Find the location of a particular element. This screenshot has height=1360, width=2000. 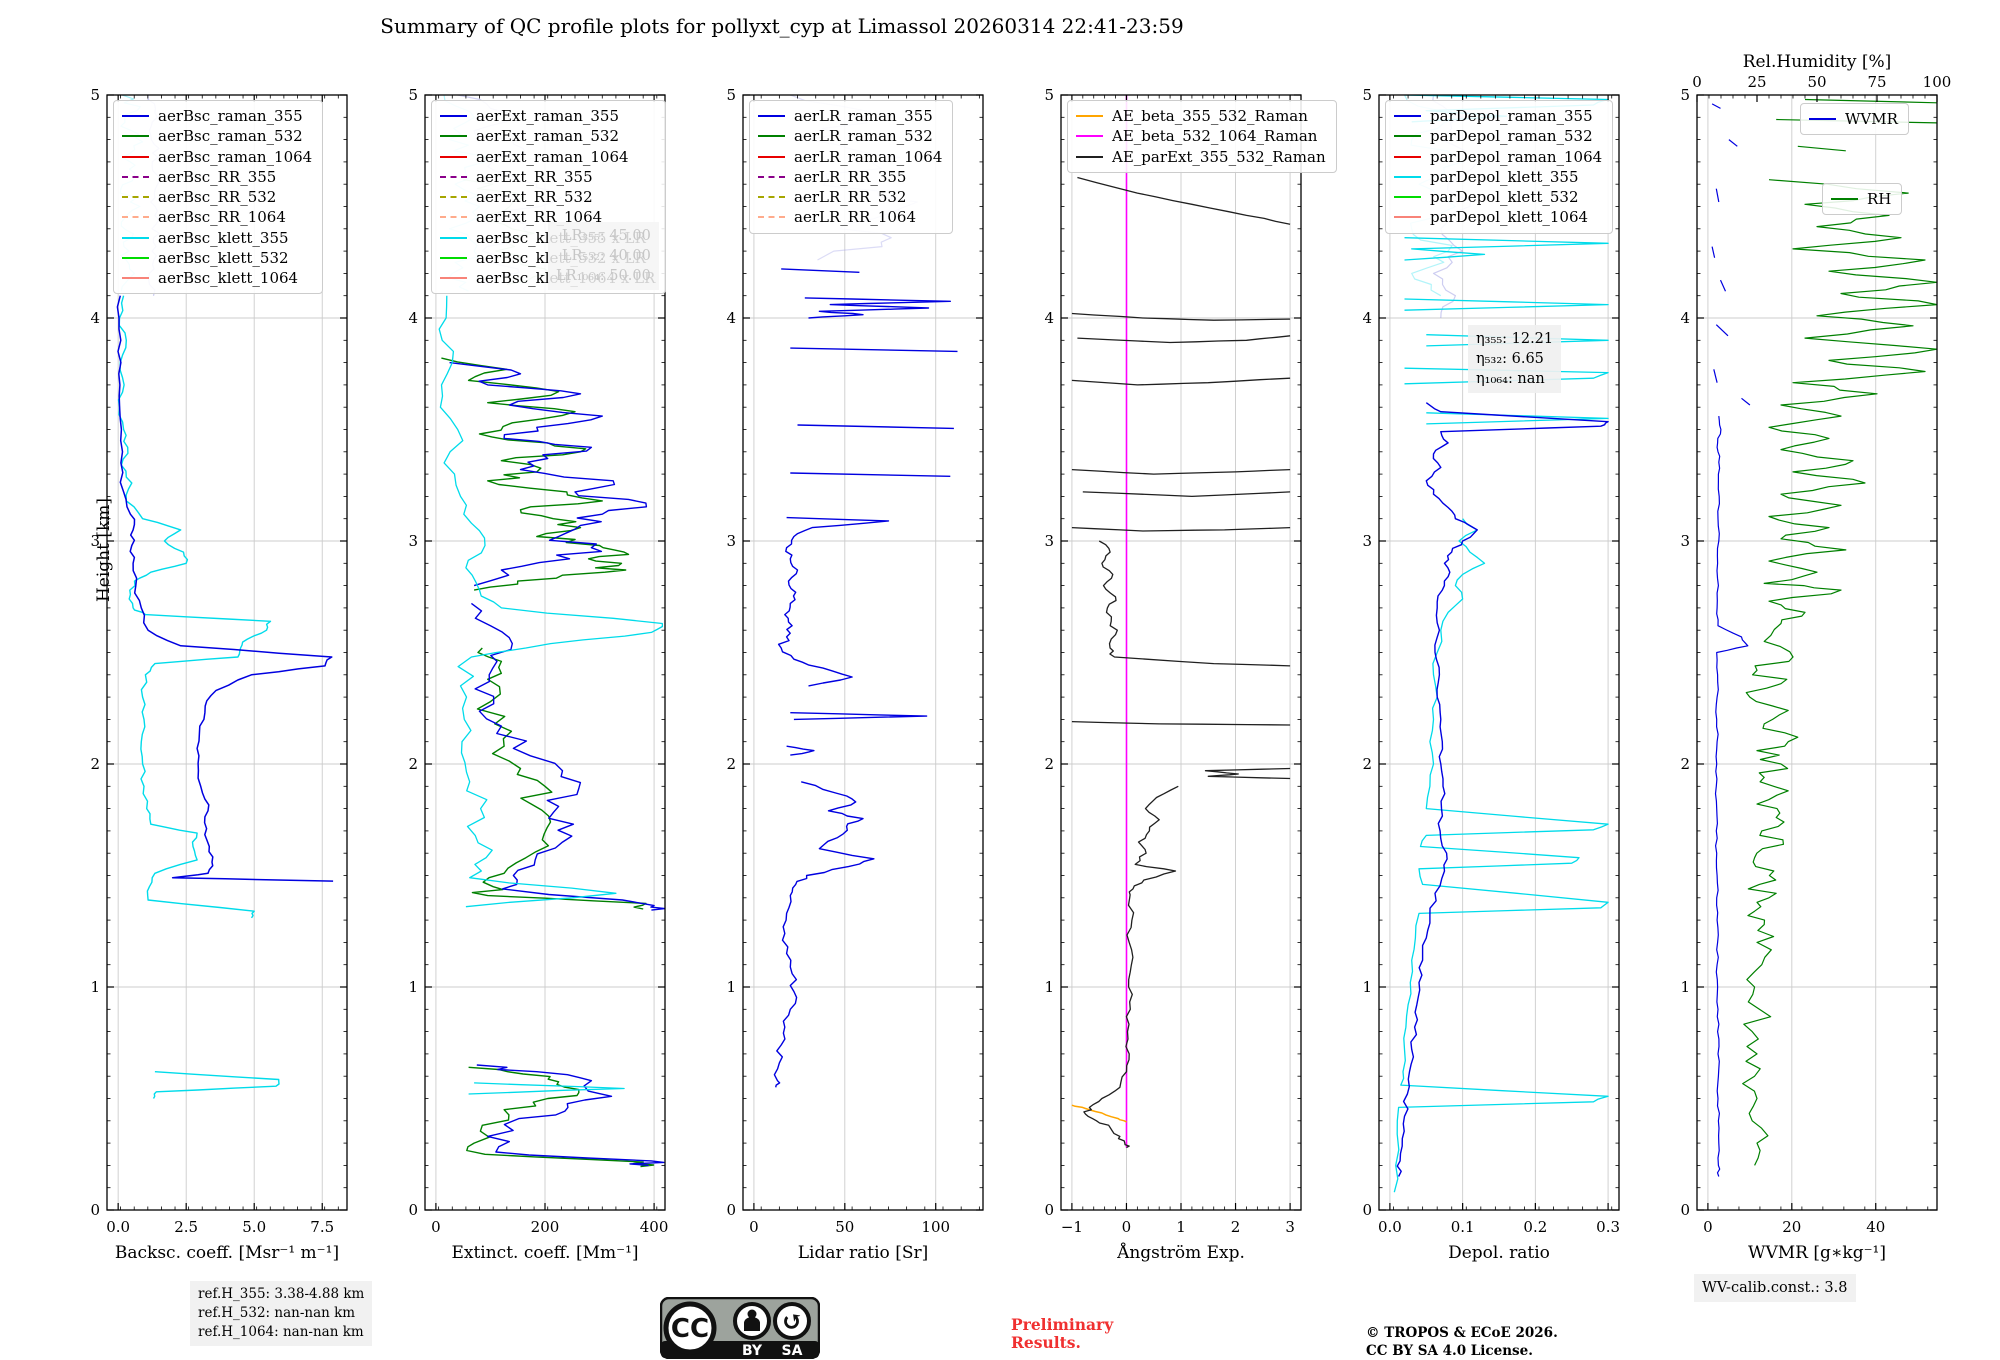

legend-item-label: aerLR_RR_1064 is located at coordinates (855, 217).